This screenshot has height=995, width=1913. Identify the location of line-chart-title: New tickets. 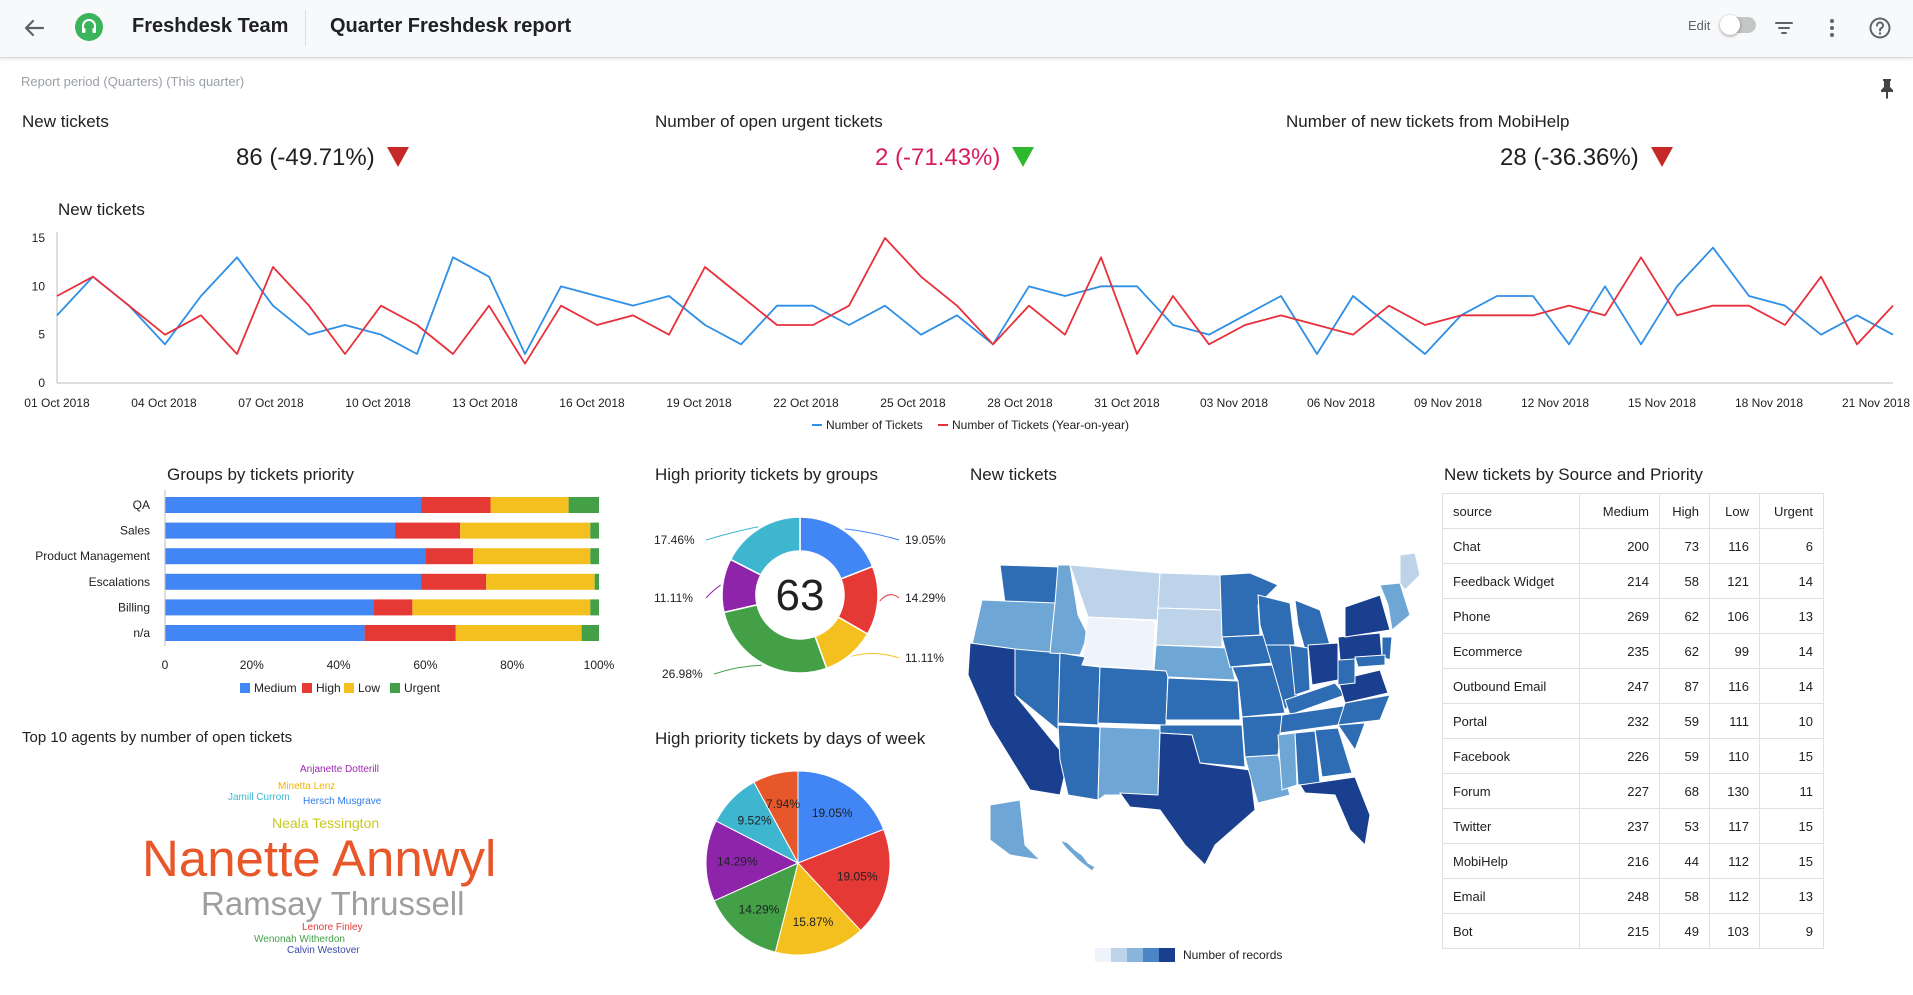
(101, 209).